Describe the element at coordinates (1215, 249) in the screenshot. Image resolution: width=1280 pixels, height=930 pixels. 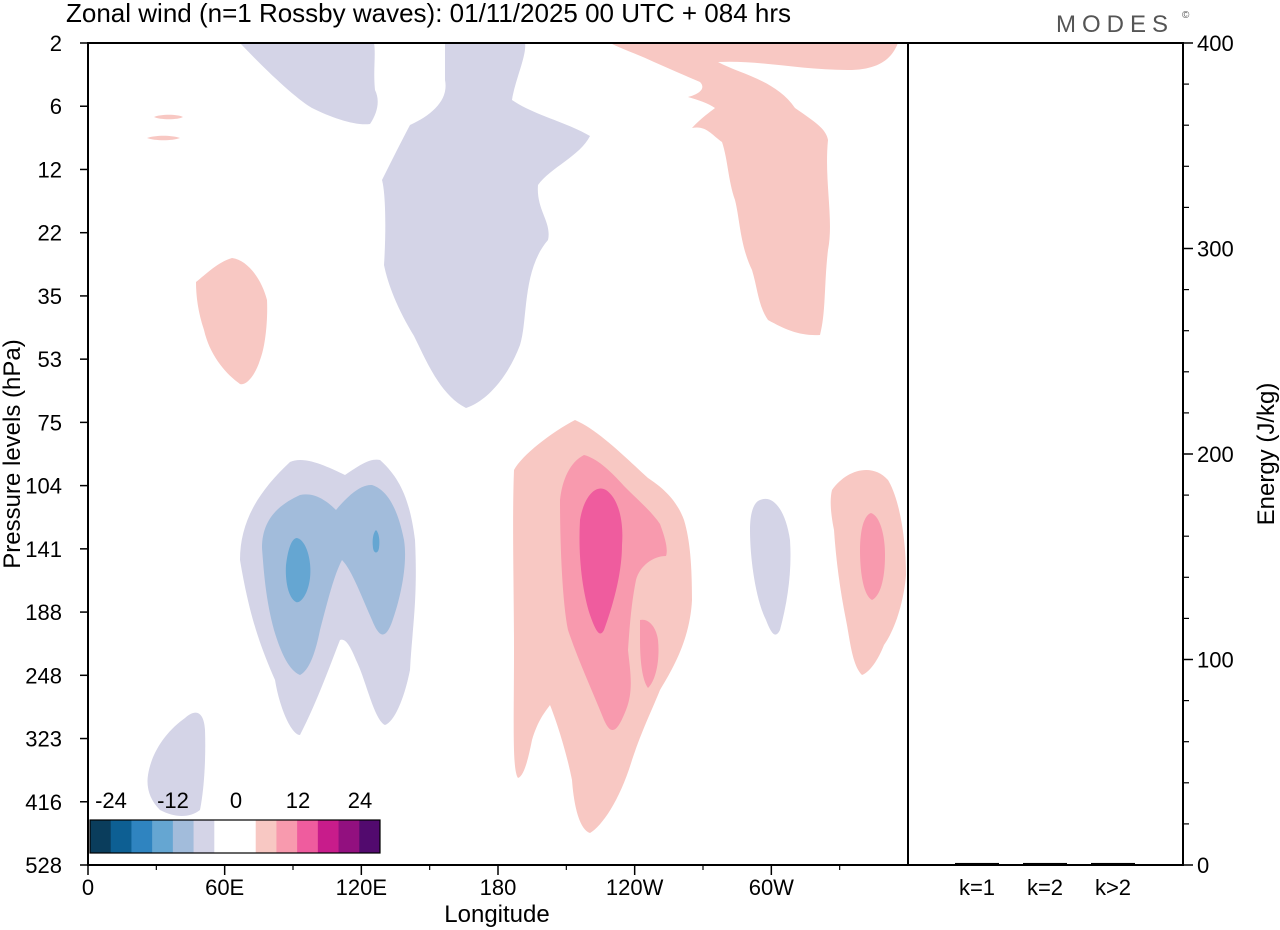
I see `energy-tick-label: 300` at that location.